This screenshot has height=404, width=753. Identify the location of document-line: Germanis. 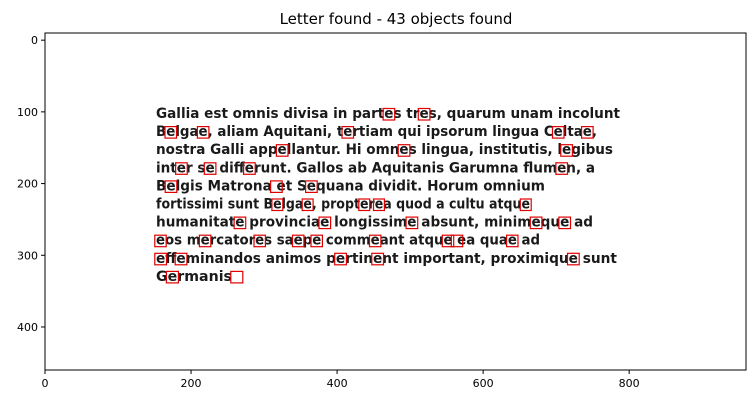
(194, 277).